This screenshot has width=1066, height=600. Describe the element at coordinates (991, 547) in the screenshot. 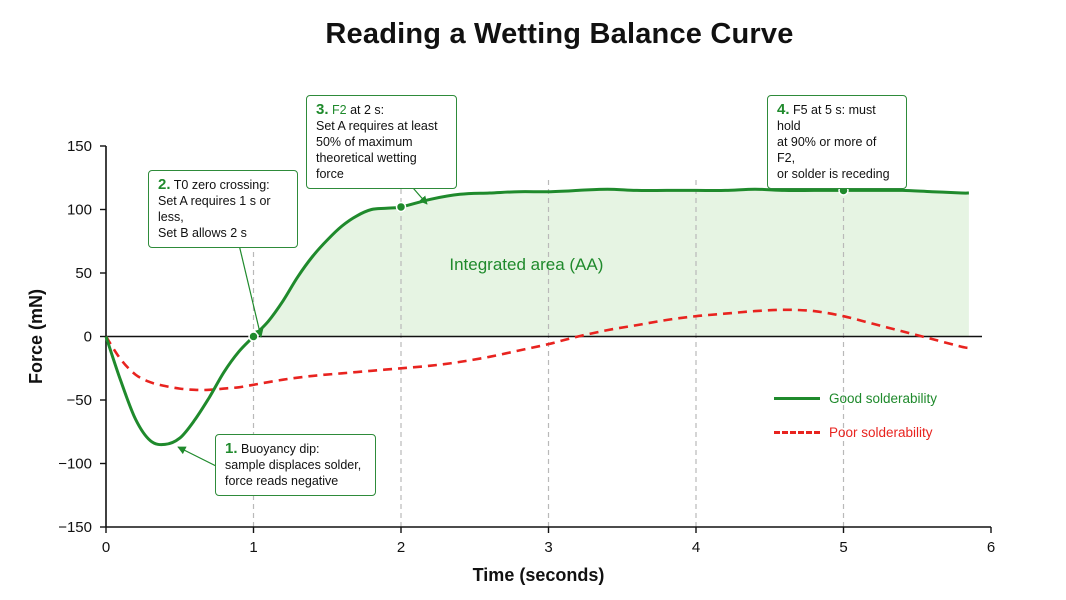

I see `x-tick-label: 6` at that location.